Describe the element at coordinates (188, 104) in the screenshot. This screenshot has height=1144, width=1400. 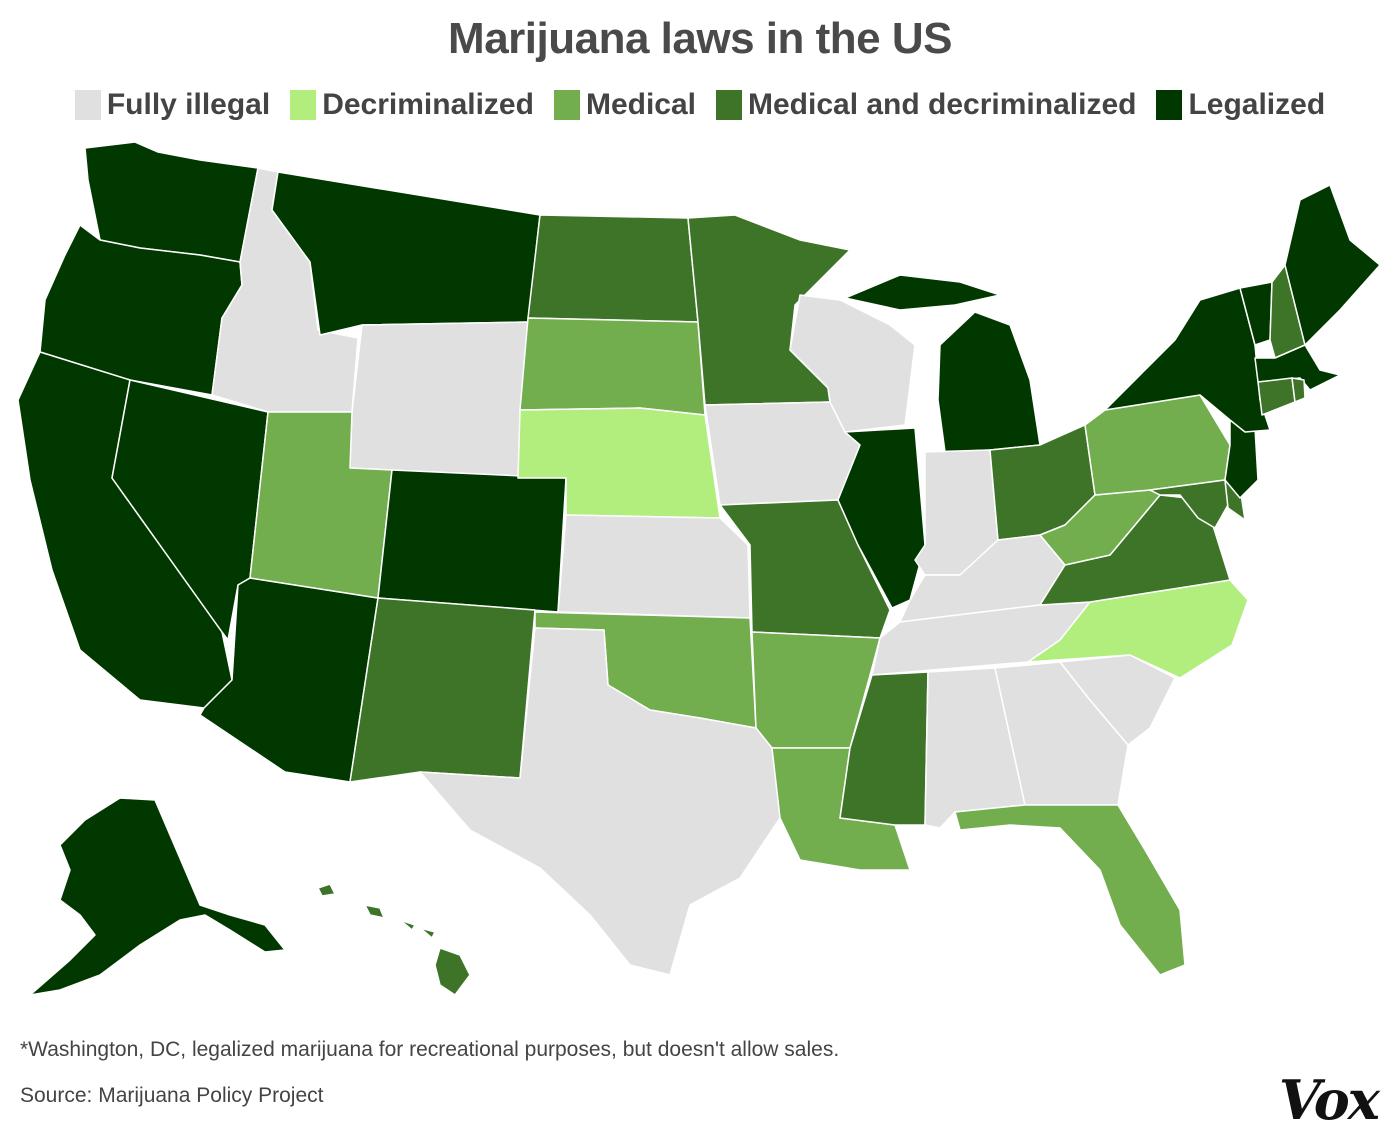
I see `legend-label: Fully illegal` at that location.